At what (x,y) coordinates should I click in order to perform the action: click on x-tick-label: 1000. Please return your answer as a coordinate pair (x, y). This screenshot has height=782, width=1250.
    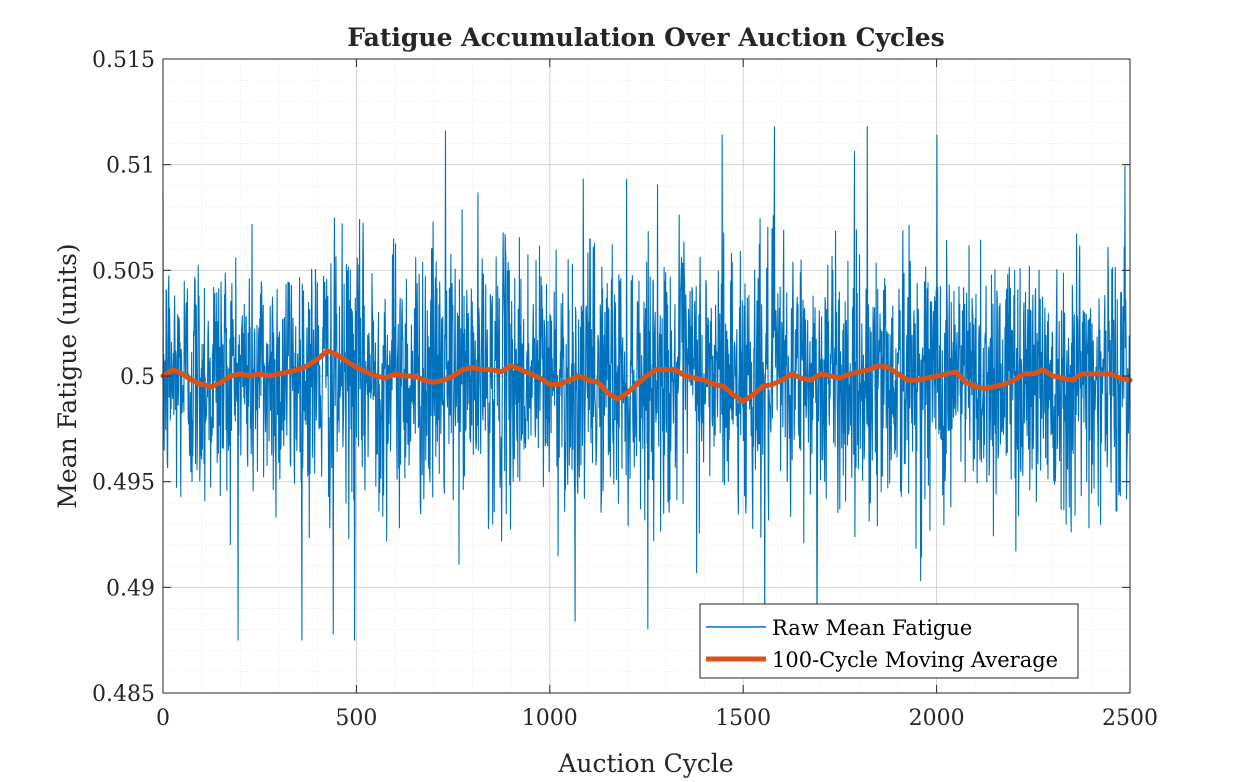
    Looking at the image, I should click on (550, 718).